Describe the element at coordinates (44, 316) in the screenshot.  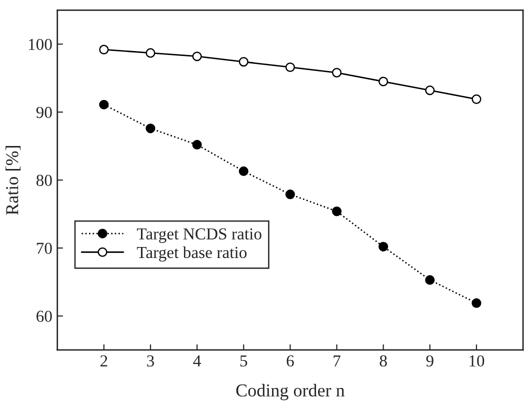
I see `y-tick-label: 60` at that location.